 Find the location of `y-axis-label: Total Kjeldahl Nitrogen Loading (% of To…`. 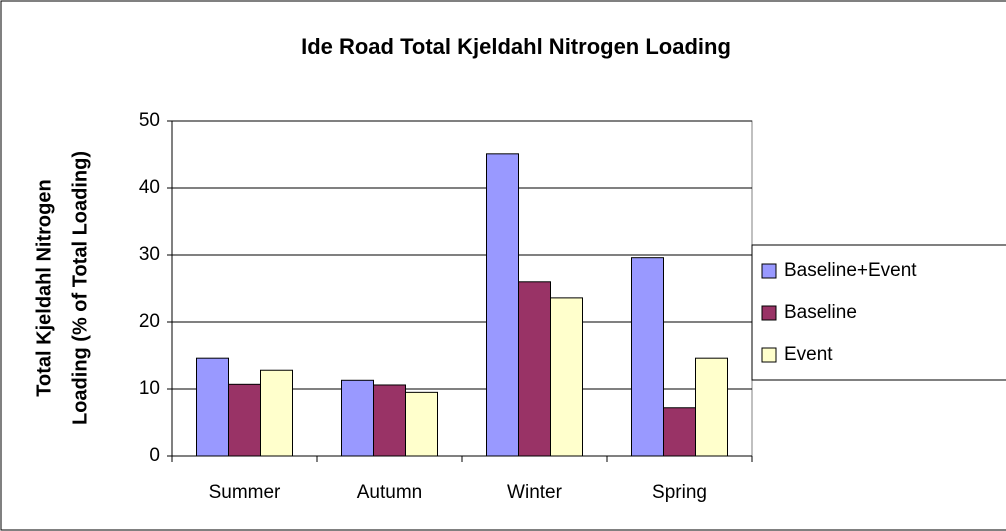

y-axis-label: Total Kjeldahl Nitrogen Loading (% of To… is located at coordinates (62, 288).